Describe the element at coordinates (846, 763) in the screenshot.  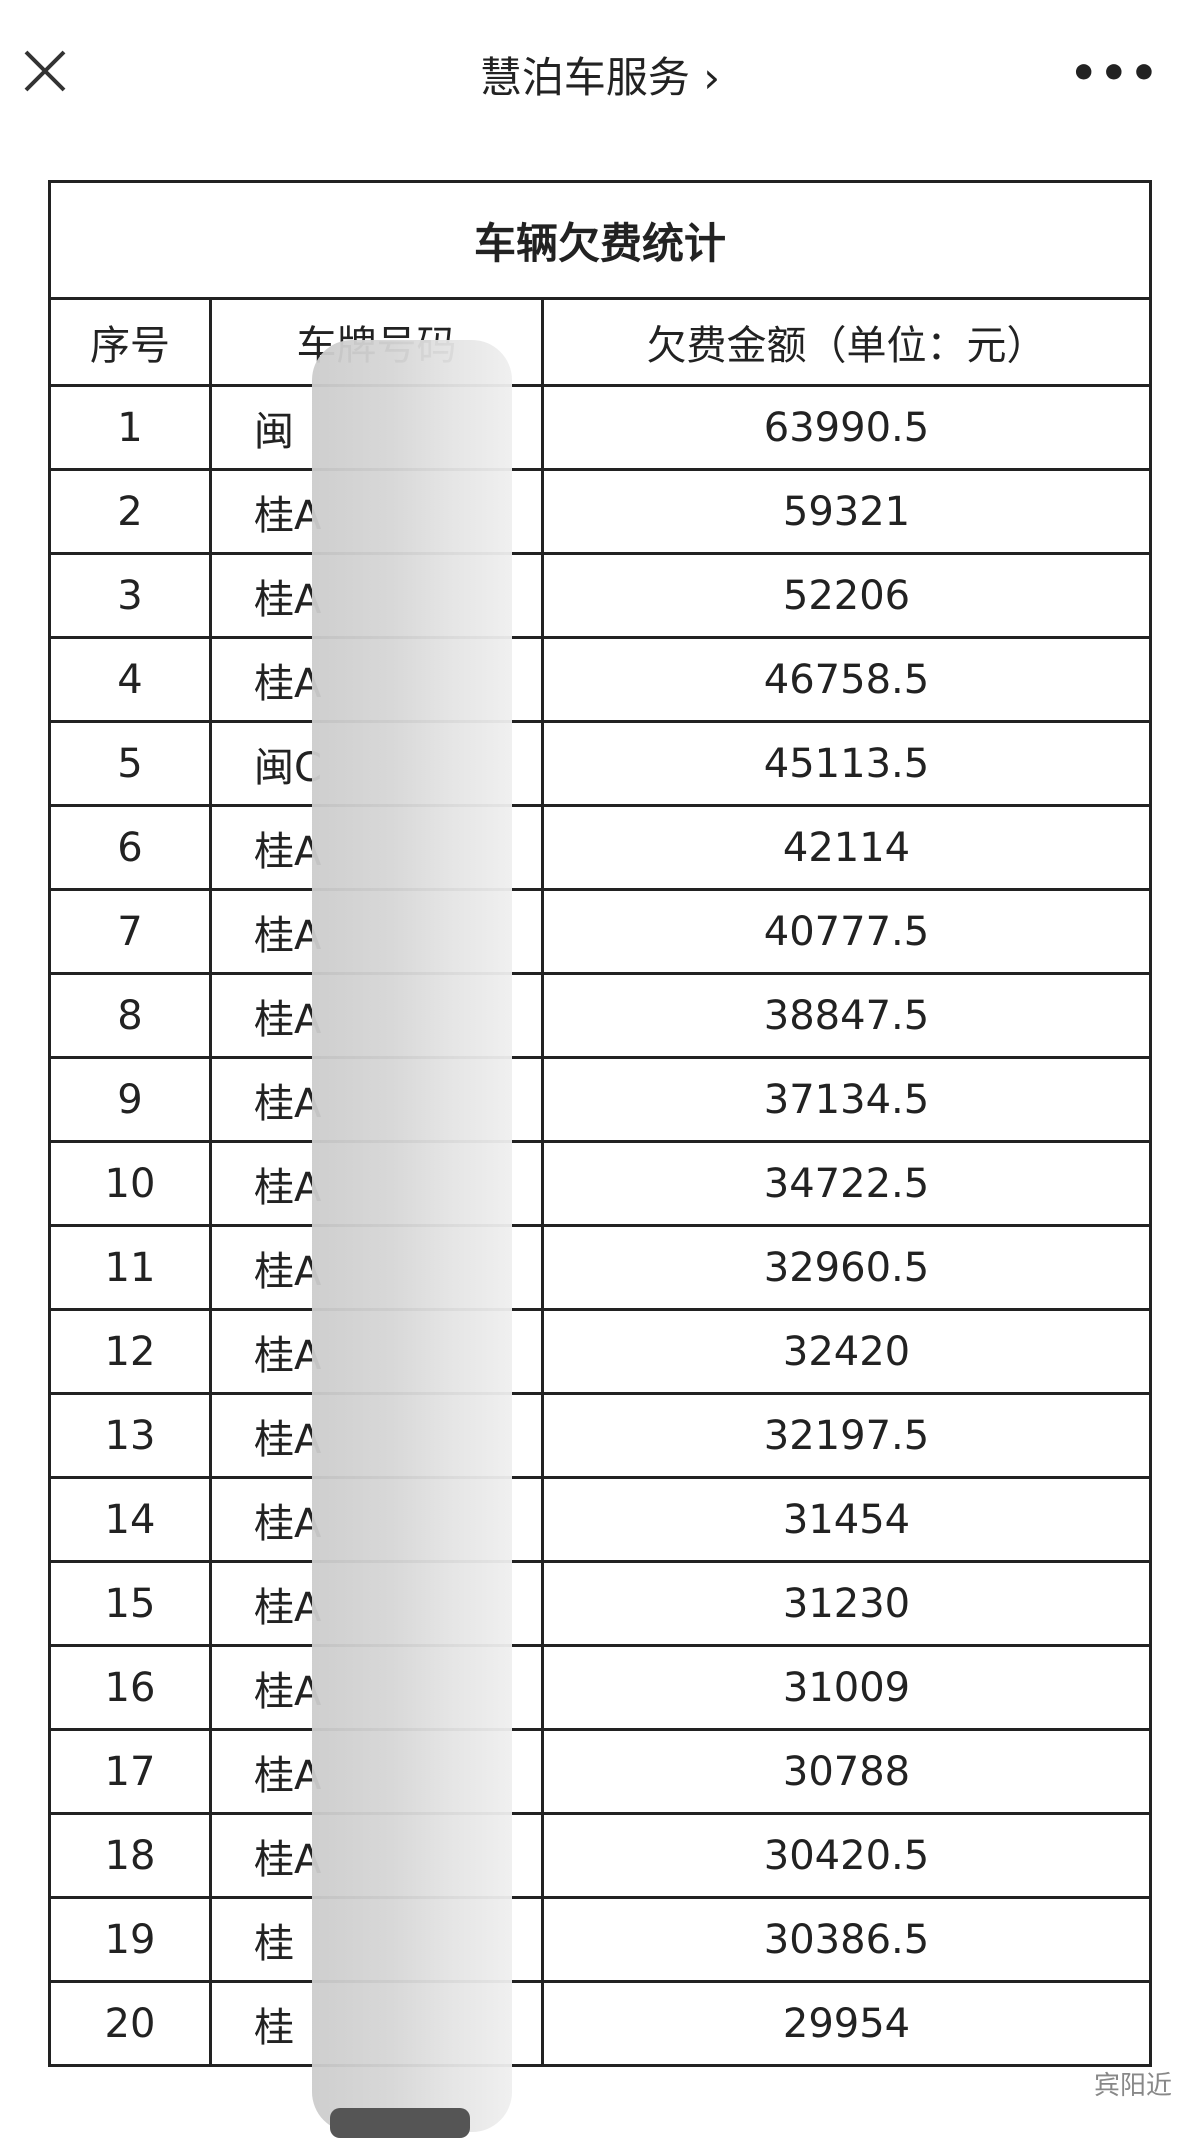
I see `arrears-amount: 45113.5` at that location.